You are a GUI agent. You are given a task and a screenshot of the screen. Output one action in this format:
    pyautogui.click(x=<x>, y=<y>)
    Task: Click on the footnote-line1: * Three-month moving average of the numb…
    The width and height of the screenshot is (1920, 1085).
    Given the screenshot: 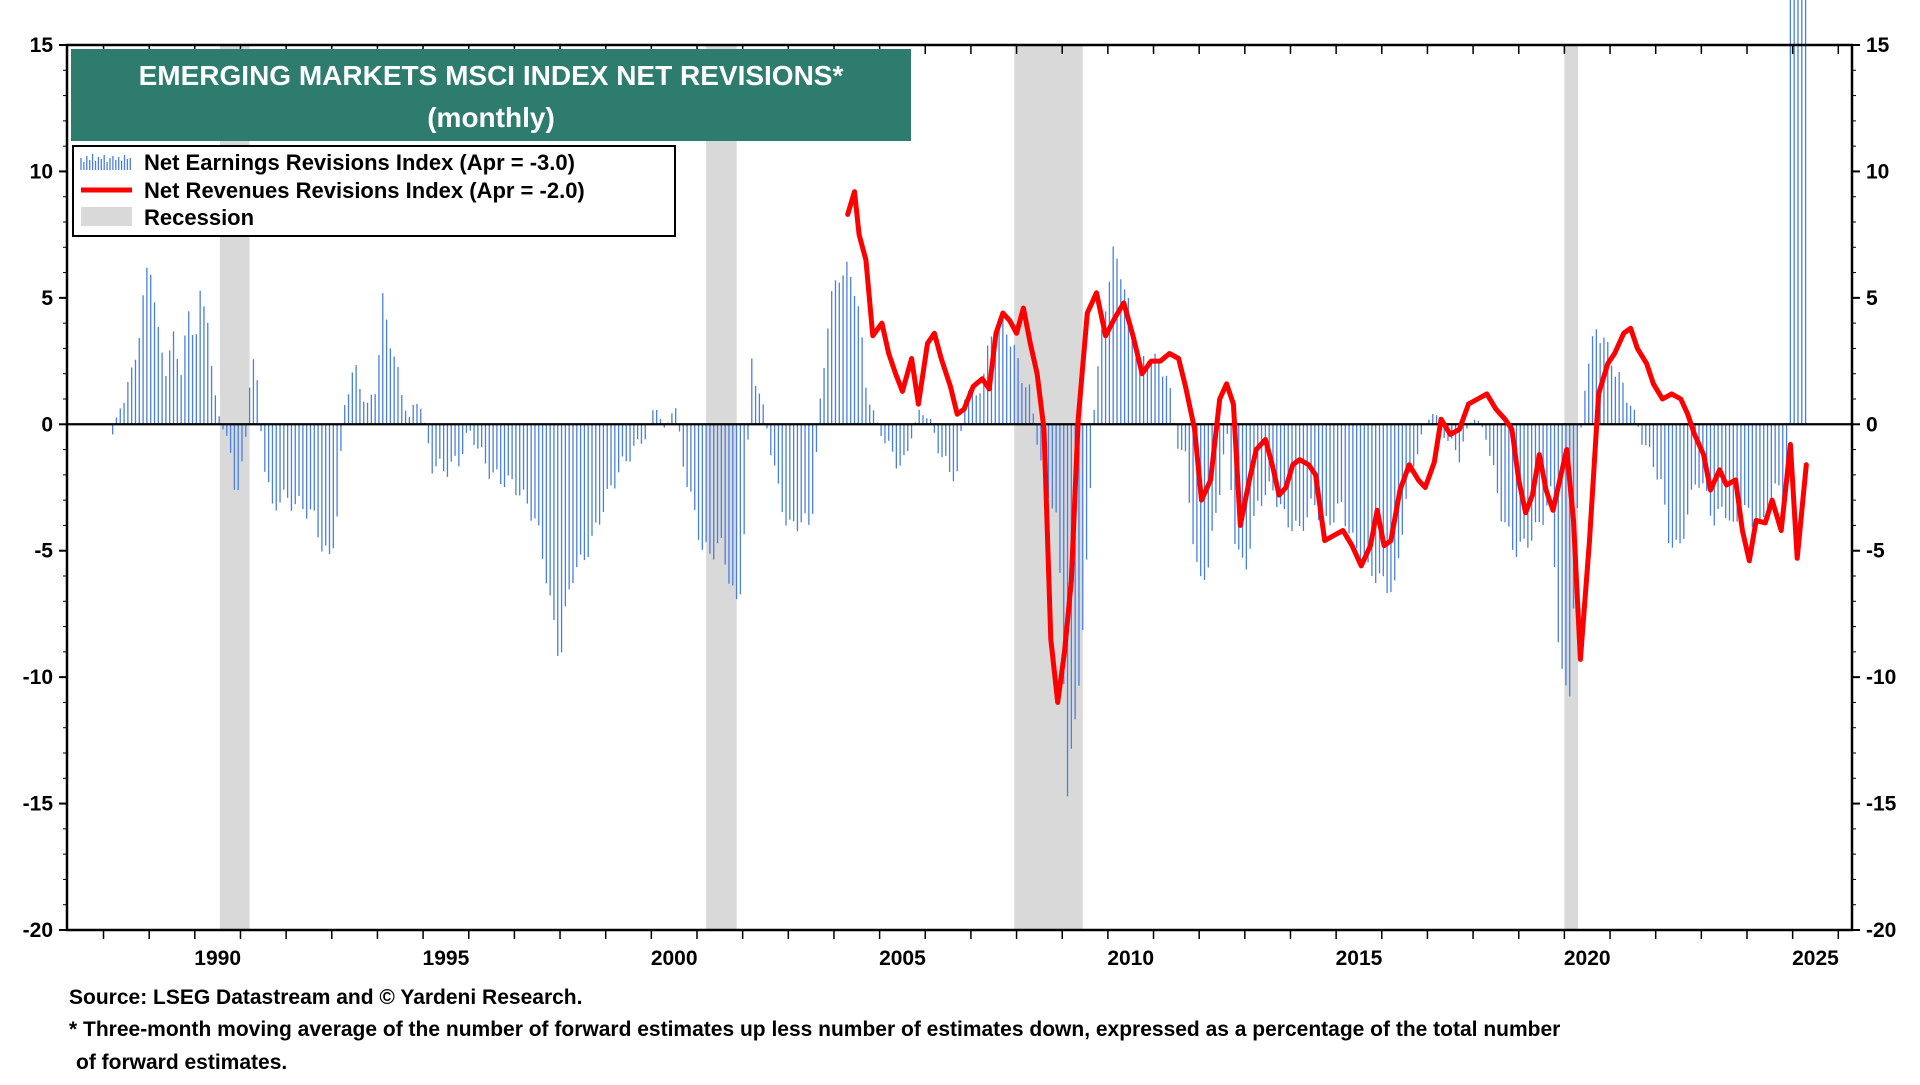 What is the action you would take?
    pyautogui.click(x=814, y=1029)
    